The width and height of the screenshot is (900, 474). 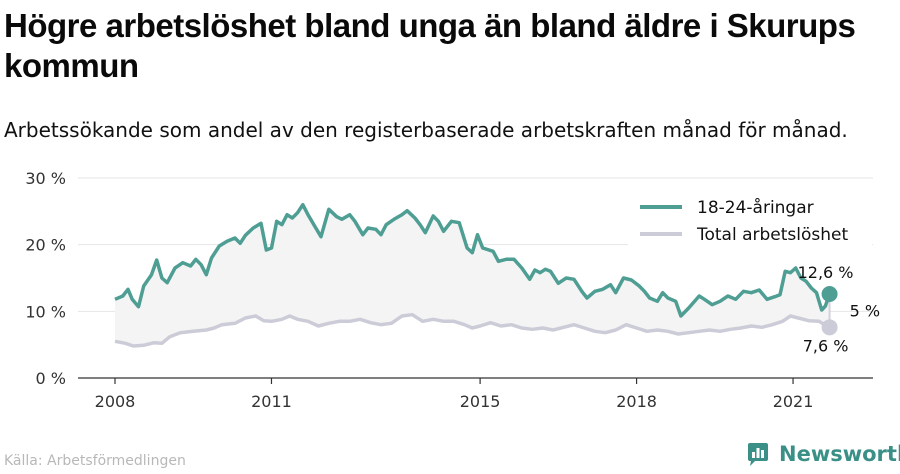 What do you see at coordinates (758, 454) in the screenshot?
I see `newsworthy-logo-icon` at bounding box center [758, 454].